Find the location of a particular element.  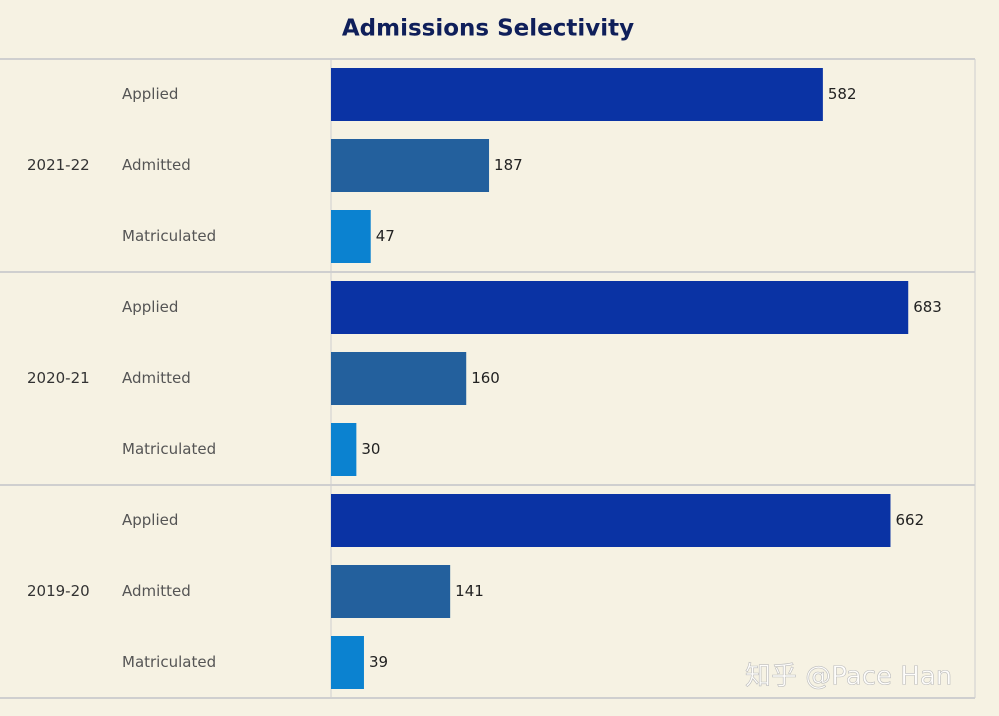

value-label: 582 is located at coordinates (842, 94).